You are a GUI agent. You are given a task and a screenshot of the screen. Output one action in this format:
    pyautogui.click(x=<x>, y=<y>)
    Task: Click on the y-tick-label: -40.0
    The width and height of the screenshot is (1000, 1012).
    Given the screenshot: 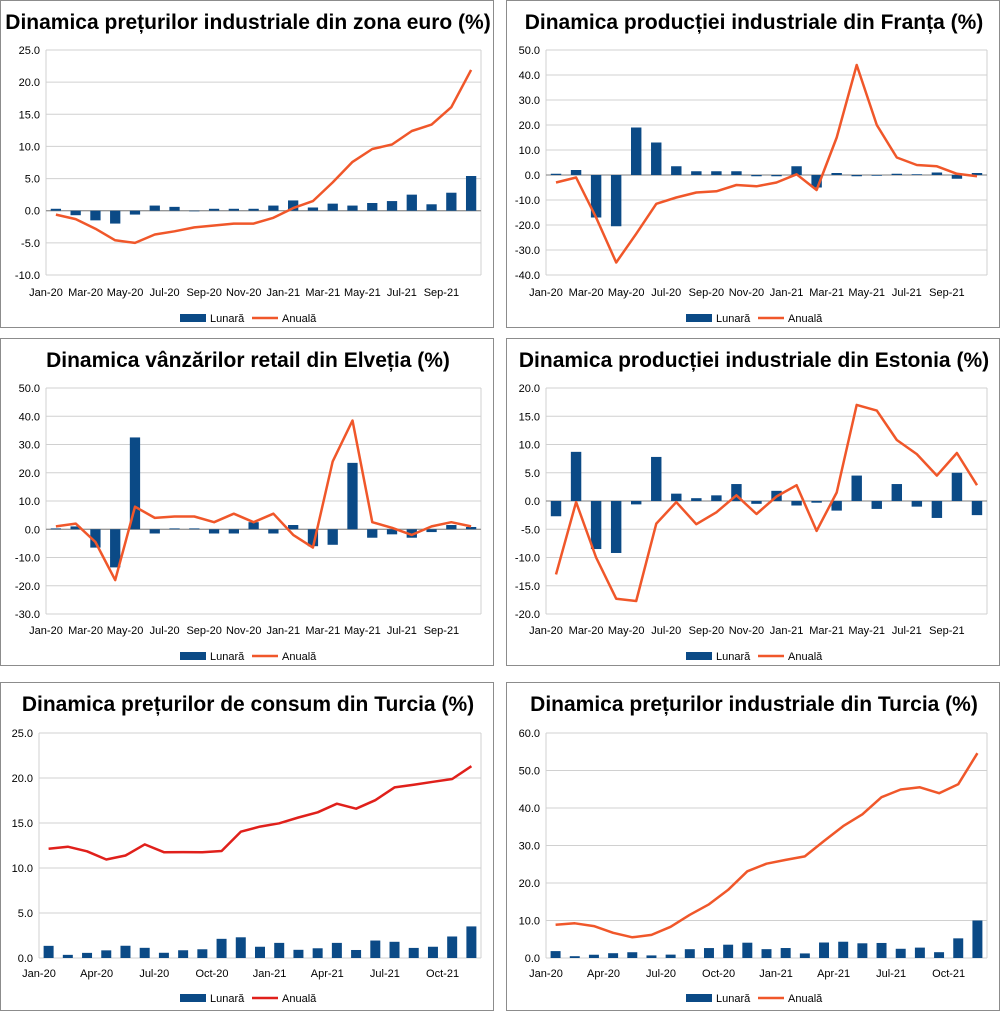 What is the action you would take?
    pyautogui.click(x=527, y=276)
    